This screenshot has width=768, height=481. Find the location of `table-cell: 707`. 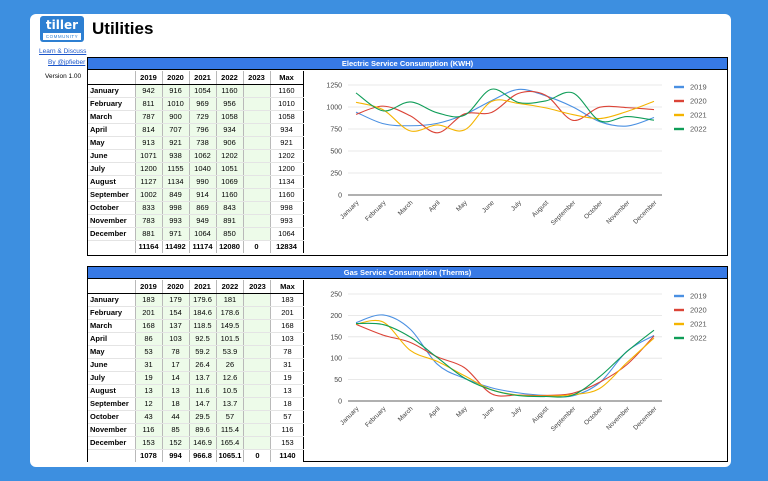

table-cell: 707 is located at coordinates (176, 130).